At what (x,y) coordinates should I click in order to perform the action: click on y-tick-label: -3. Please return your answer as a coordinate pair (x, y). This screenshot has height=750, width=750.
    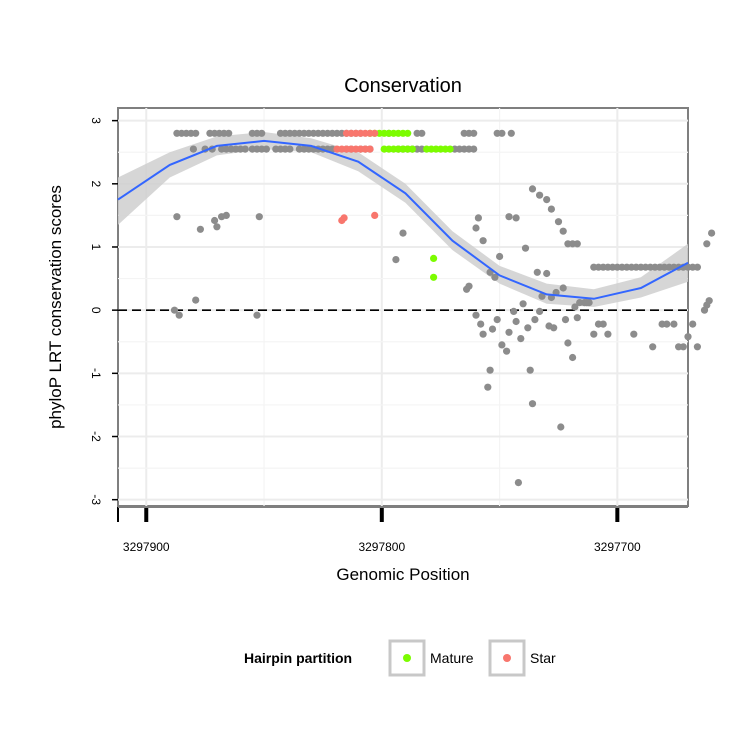
    Looking at the image, I should click on (96, 499).